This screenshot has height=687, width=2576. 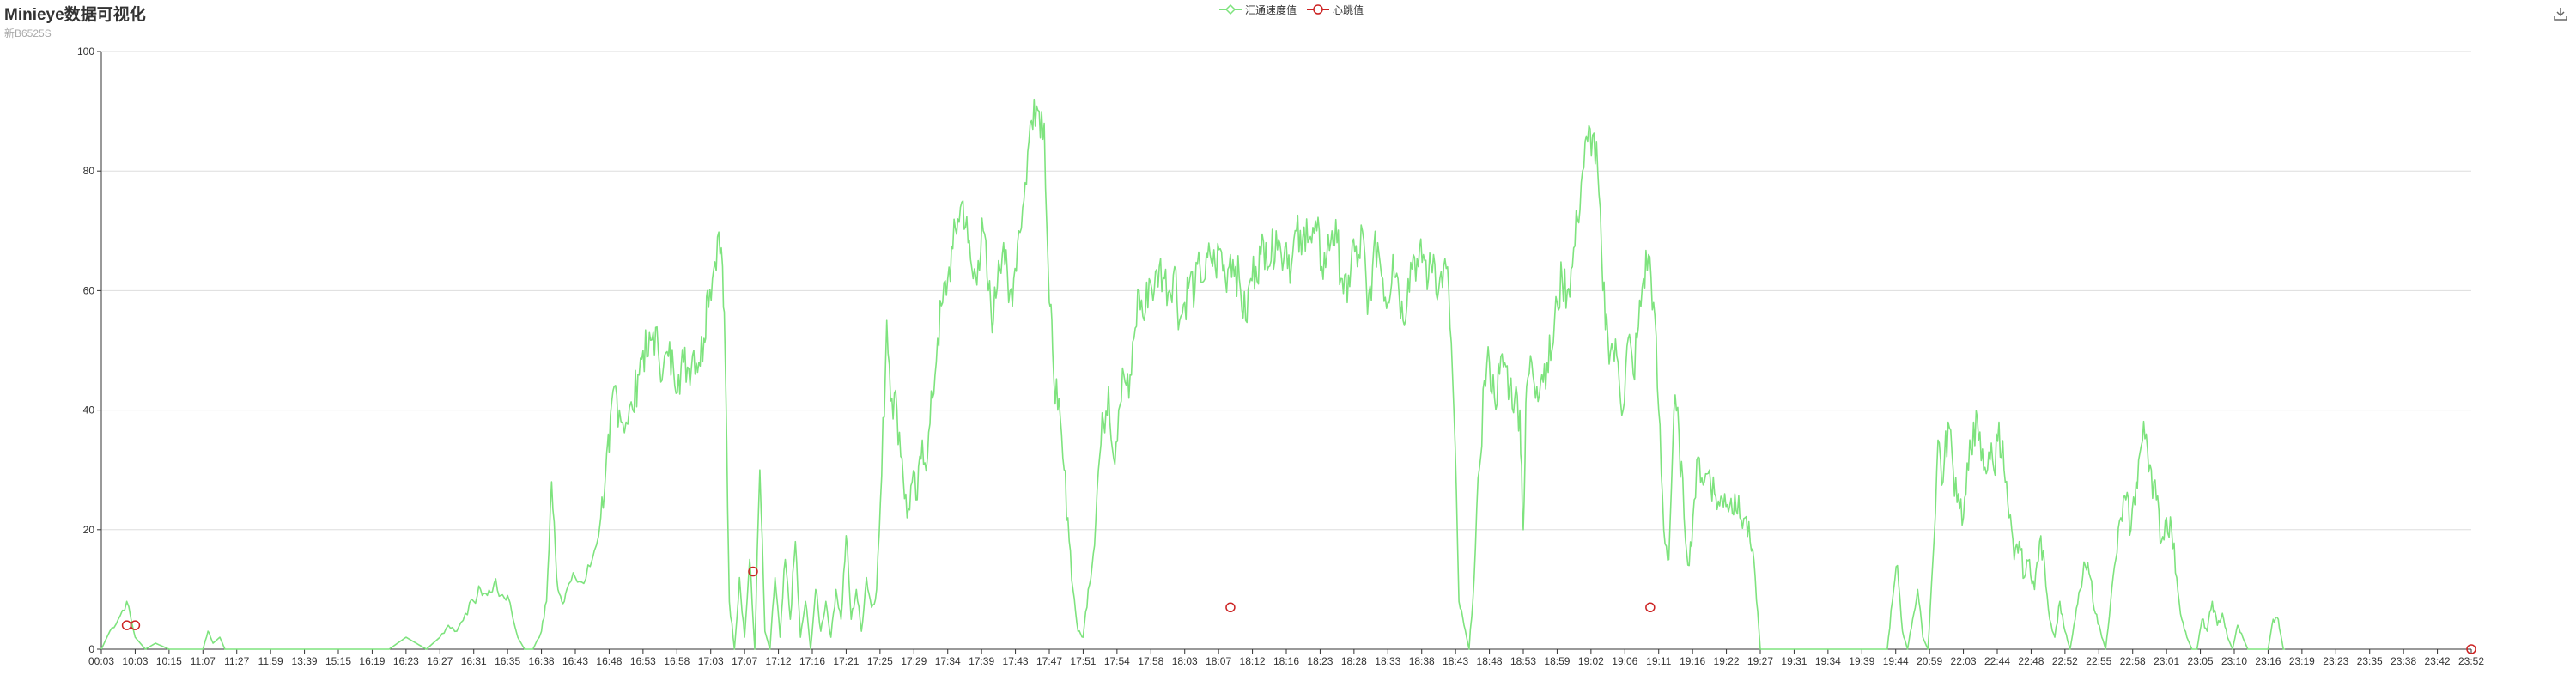 What do you see at coordinates (89, 530) in the screenshot?
I see `y-tick-label: 20` at bounding box center [89, 530].